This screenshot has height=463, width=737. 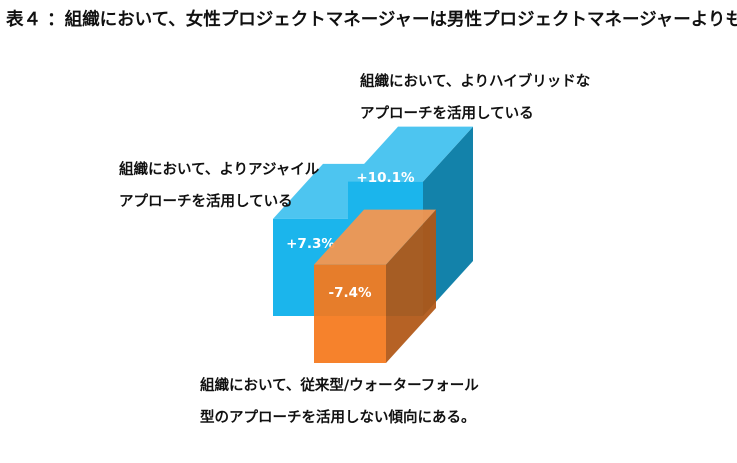 What do you see at coordinates (447, 114) in the screenshot?
I see `category-label-hybrid-line-2: アプローチを活用している` at bounding box center [447, 114].